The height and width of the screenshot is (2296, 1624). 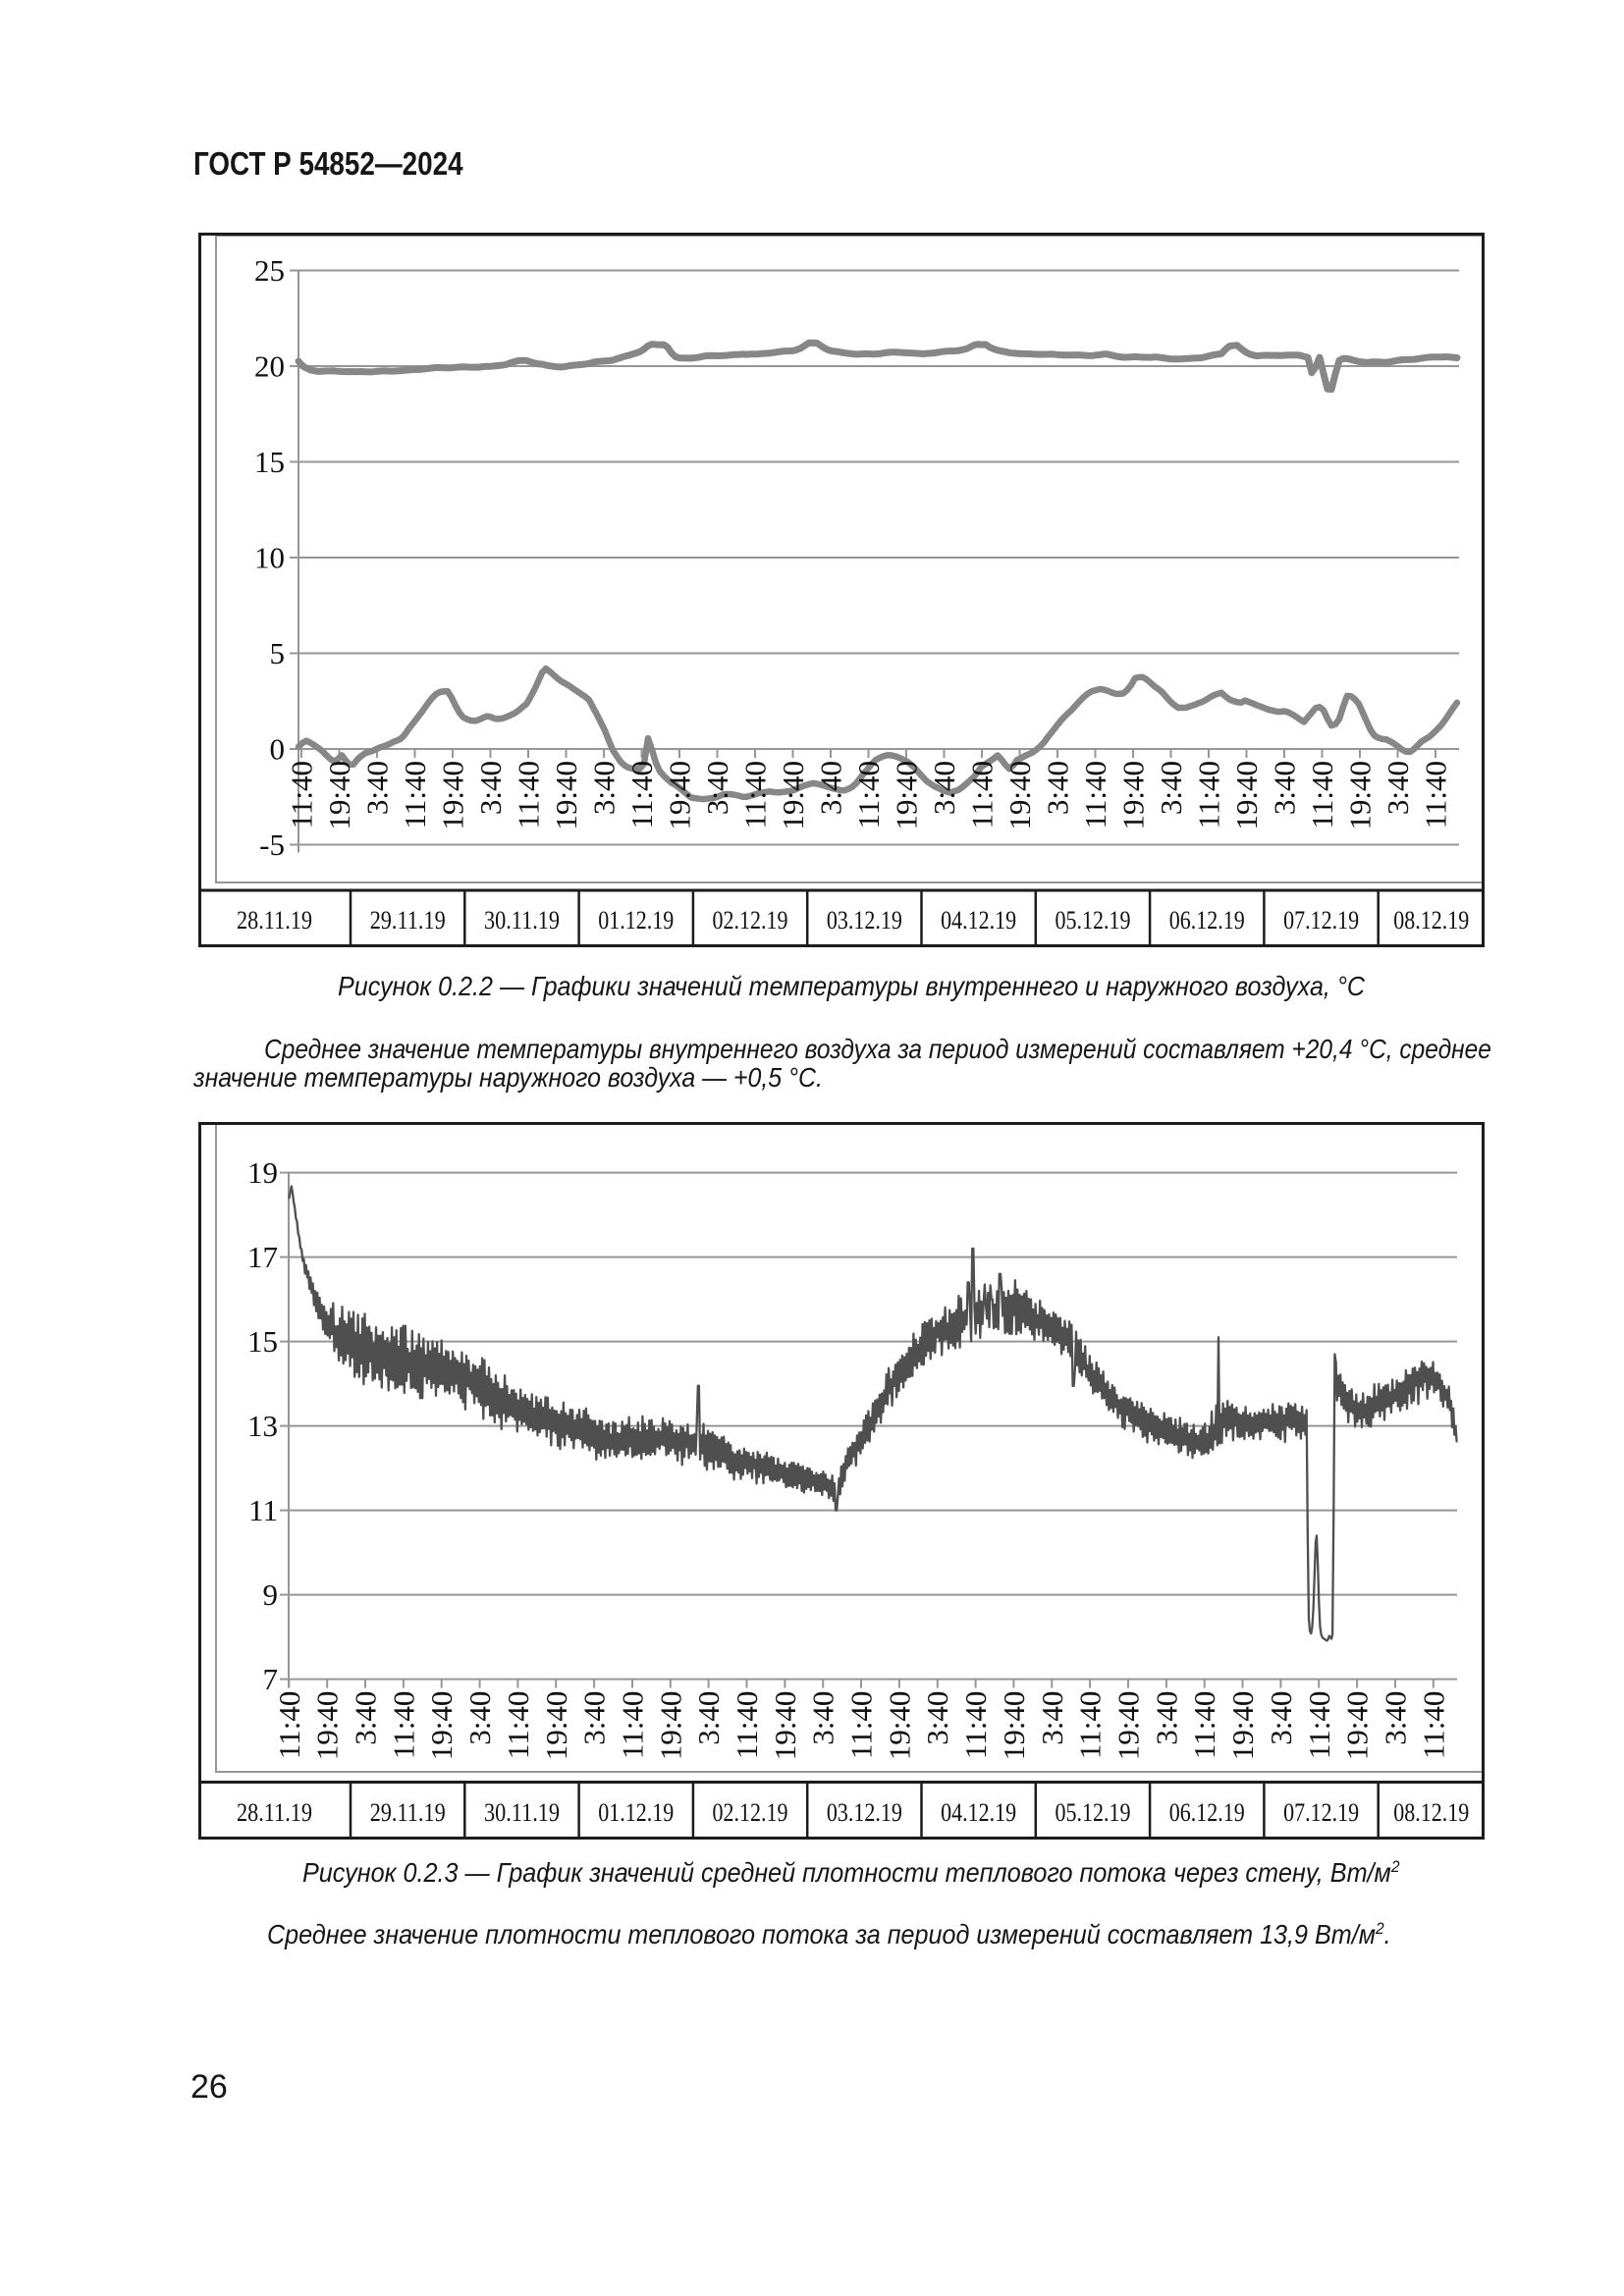 I want to click on svg-text: 13, so click(x=262, y=1426).